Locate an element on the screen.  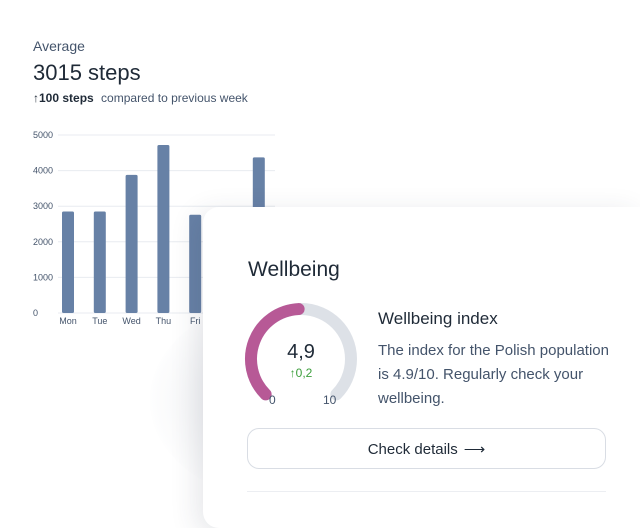
gauge-fill is located at coordinates (275, 352).